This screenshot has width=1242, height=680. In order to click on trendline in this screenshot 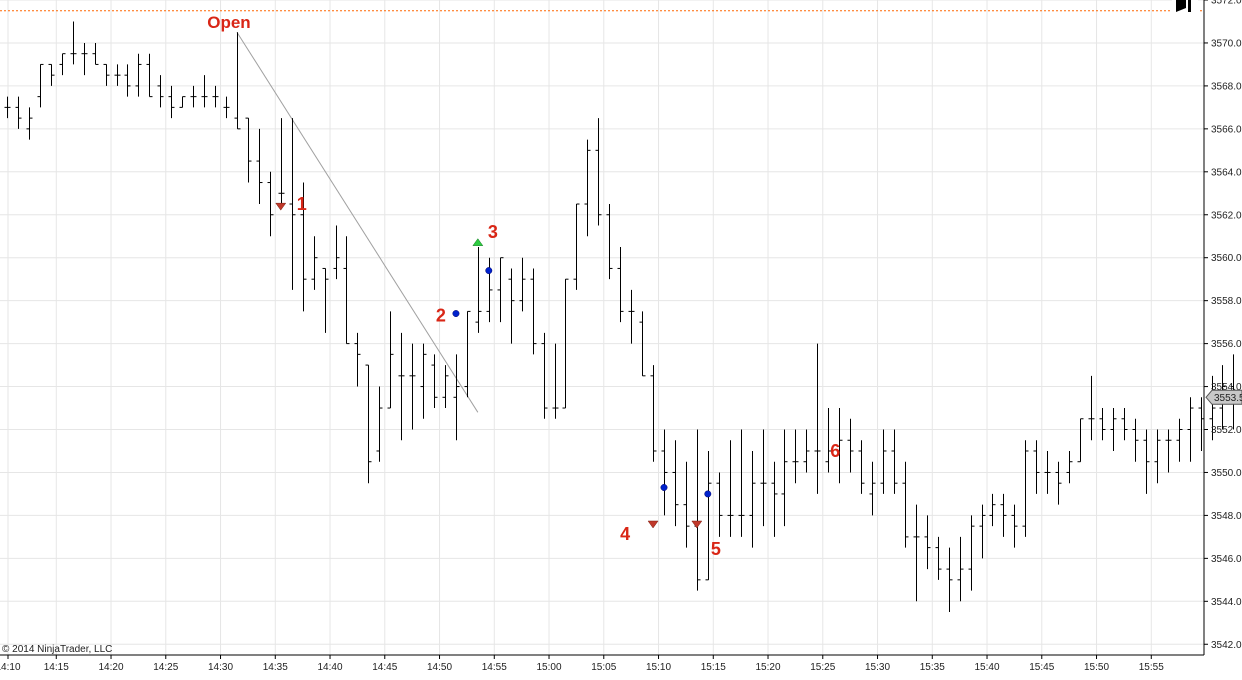, I will do `click(357, 222)`.